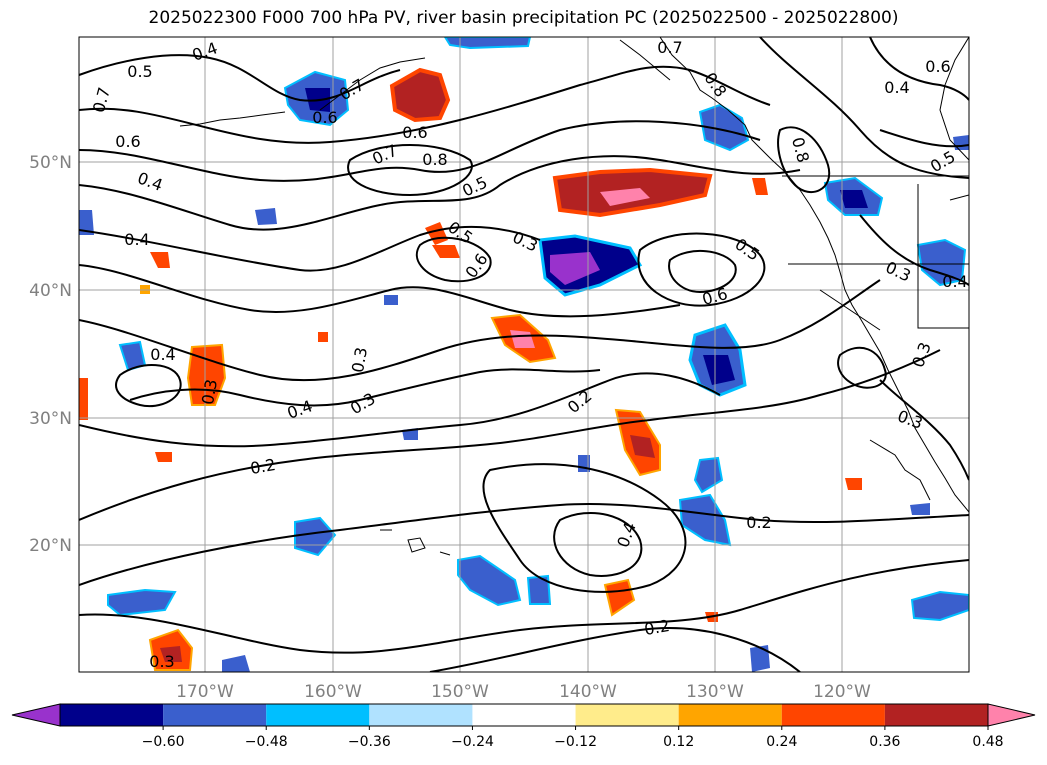  Describe the element at coordinates (575, 742) in the screenshot. I see `colorbar-tick-label: −0.12` at that location.